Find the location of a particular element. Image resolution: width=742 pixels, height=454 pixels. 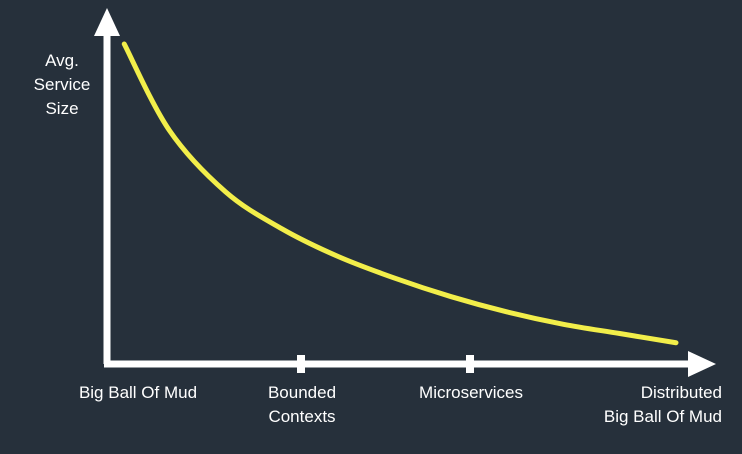

y-axis-label-line: Service is located at coordinates (62, 84).